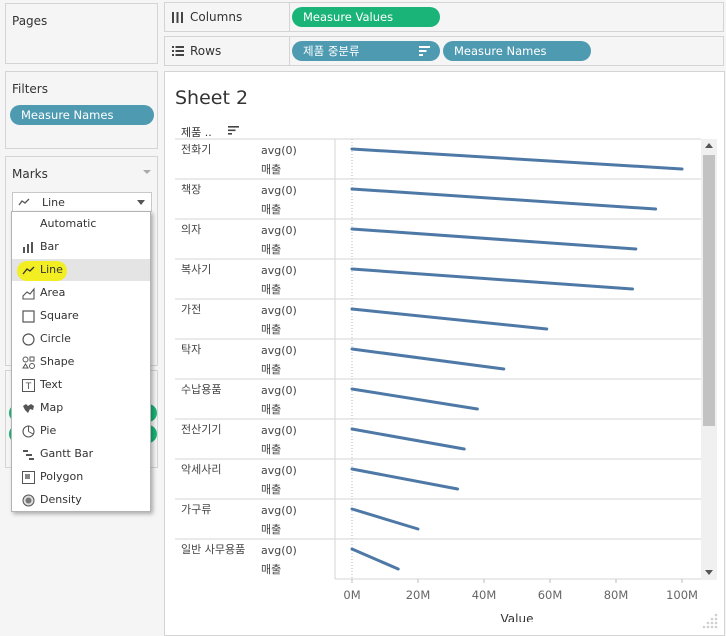  Describe the element at coordinates (141, 202) in the screenshot. I see `mark-type-chevron-icon` at that location.